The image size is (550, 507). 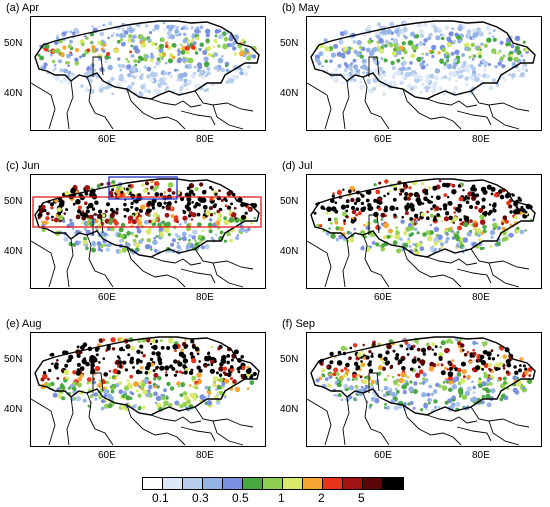 I want to click on colorbar-label: 5, so click(x=361, y=498).